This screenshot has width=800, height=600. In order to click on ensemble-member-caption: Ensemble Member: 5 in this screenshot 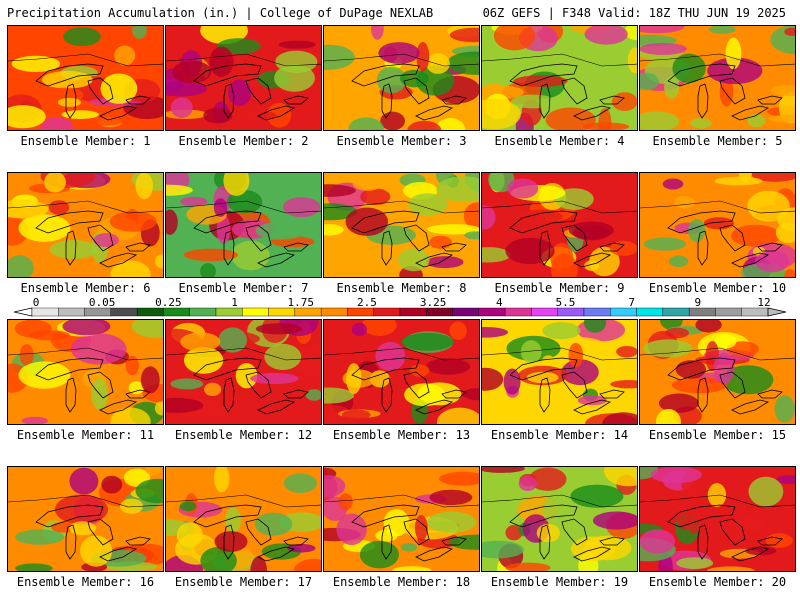, I will do `click(717, 141)`.